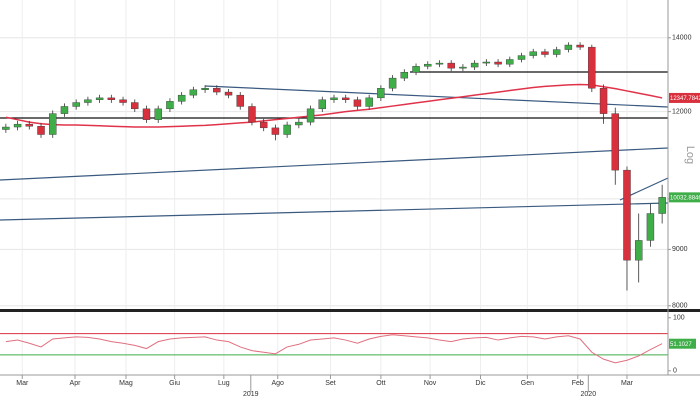 Image resolution: width=700 pixels, height=405 pixels. What do you see at coordinates (480, 383) in the screenshot?
I see `x-tick-label: Dic` at bounding box center [480, 383].